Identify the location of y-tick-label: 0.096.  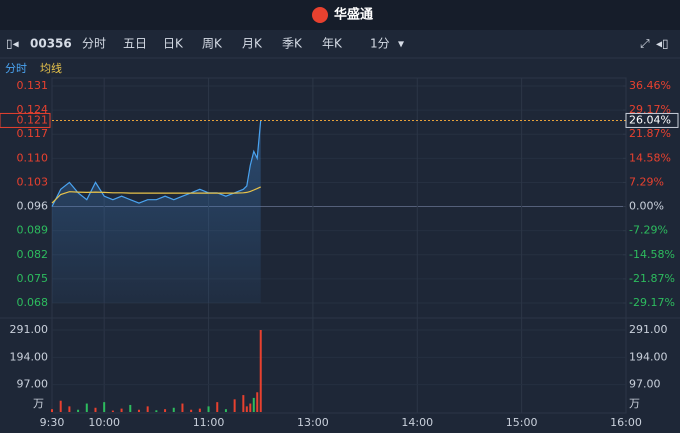
(33, 206).